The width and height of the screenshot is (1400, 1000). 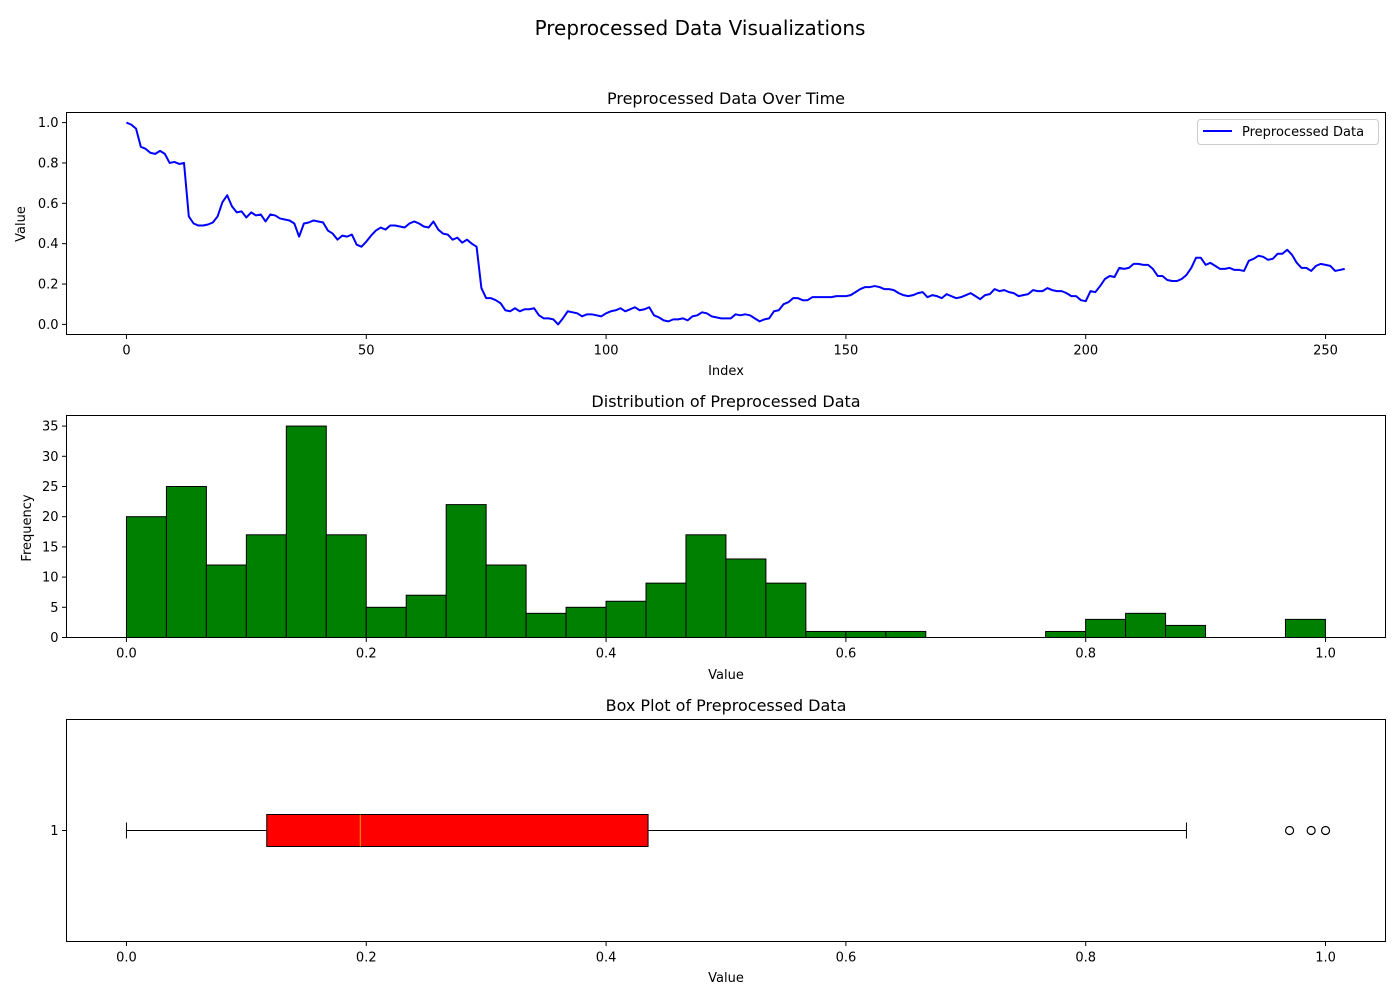 What do you see at coordinates (726, 98) in the screenshot?
I see `line-chart-title: Preprocessed Data Over Time` at bounding box center [726, 98].